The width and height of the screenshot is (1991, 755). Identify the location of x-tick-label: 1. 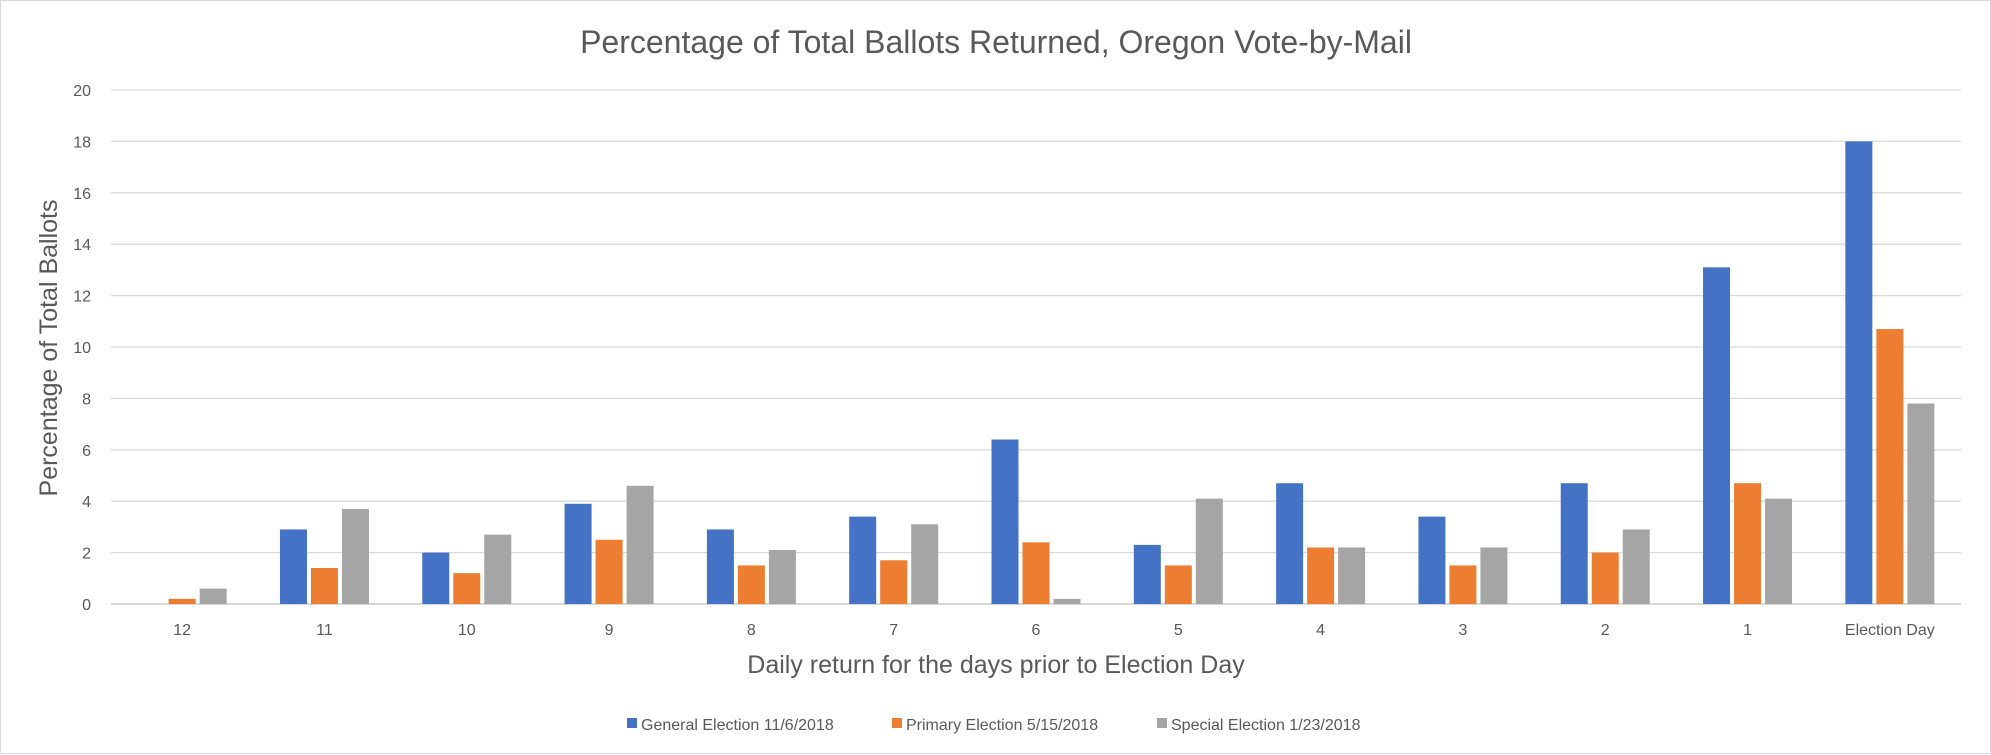
(1747, 630).